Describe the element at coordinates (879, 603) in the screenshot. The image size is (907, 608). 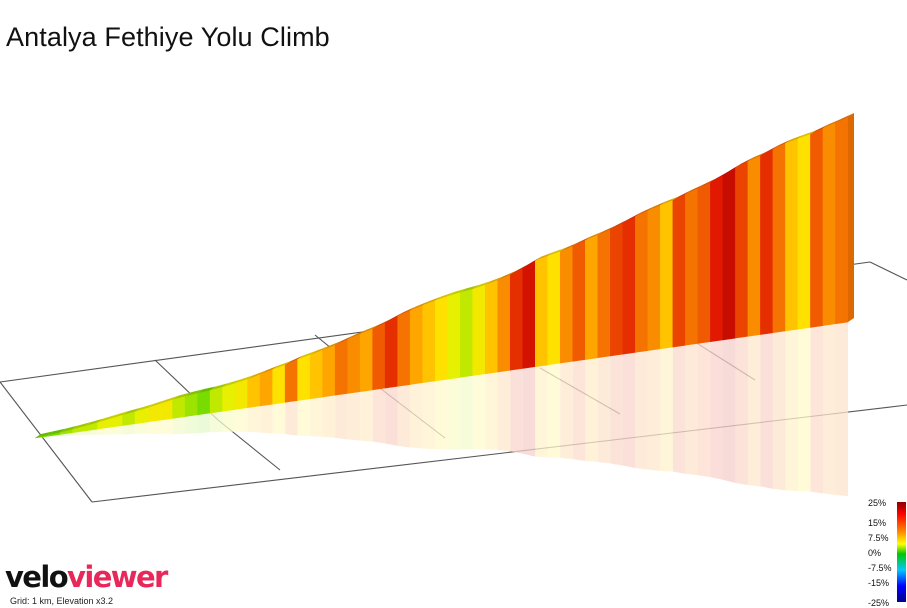
I see `legend-label-neg-25: -25%` at that location.